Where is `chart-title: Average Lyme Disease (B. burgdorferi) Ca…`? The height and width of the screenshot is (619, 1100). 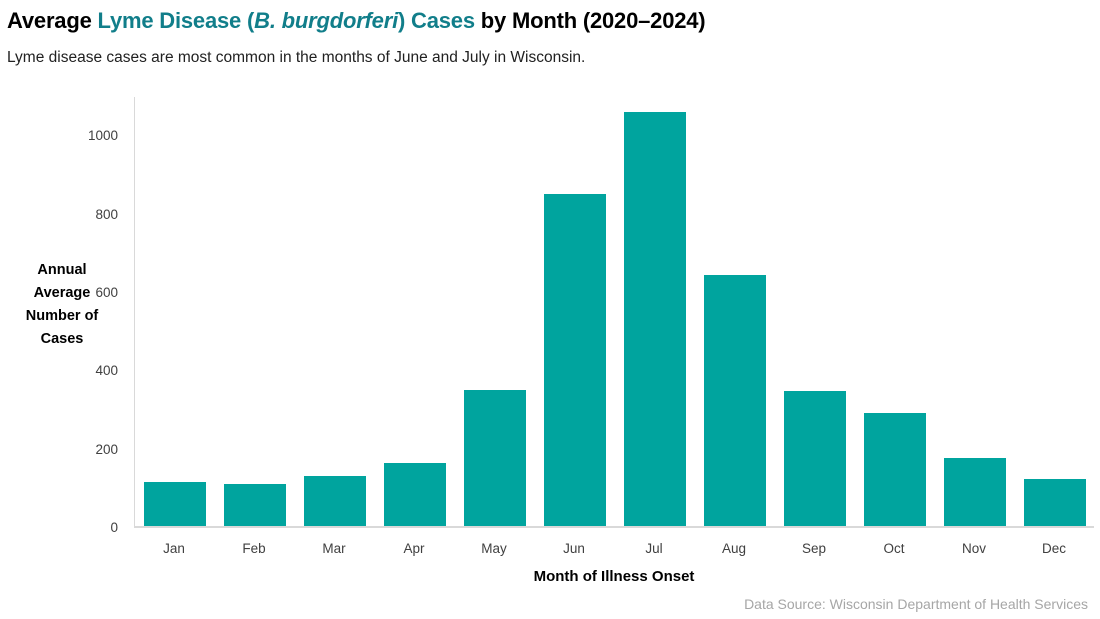 chart-title: Average Lyme Disease (B. burgdorferi) Ca… is located at coordinates (356, 21).